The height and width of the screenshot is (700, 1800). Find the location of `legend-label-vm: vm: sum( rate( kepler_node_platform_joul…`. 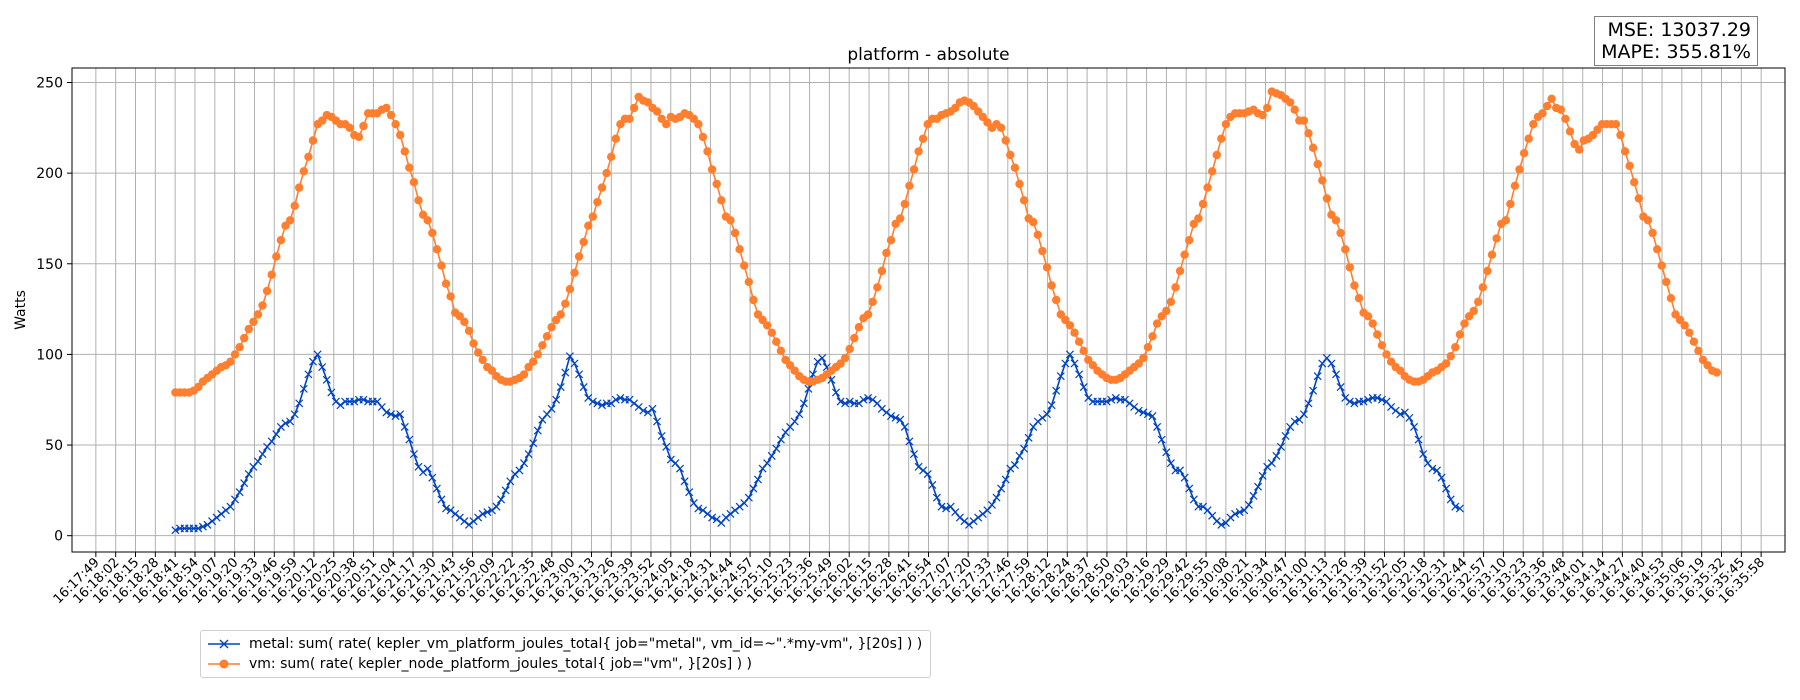

legend-label-vm: vm: sum( rate( kepler_node_platform_joul… is located at coordinates (500, 664).